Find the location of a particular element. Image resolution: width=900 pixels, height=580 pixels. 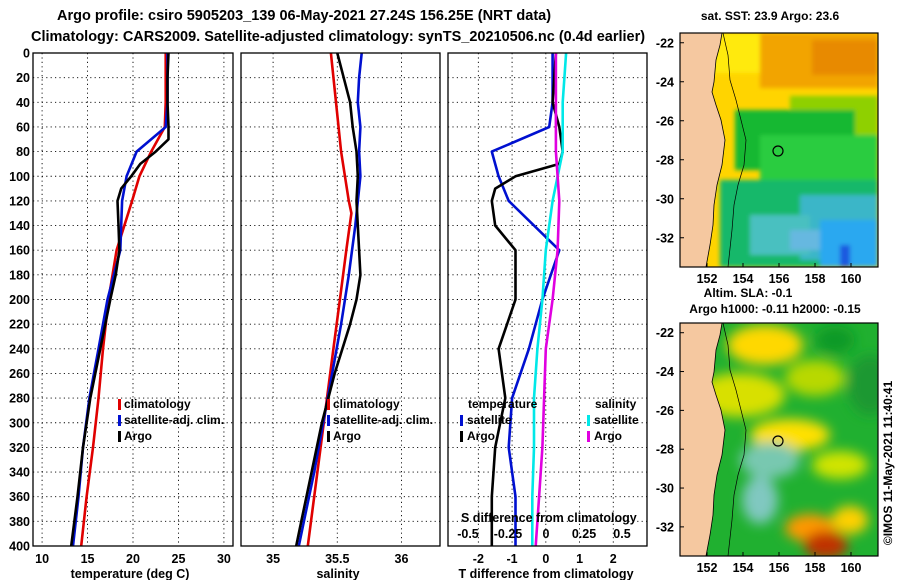

salinity-x-tick-label: 36 is located at coordinates (402, 559).